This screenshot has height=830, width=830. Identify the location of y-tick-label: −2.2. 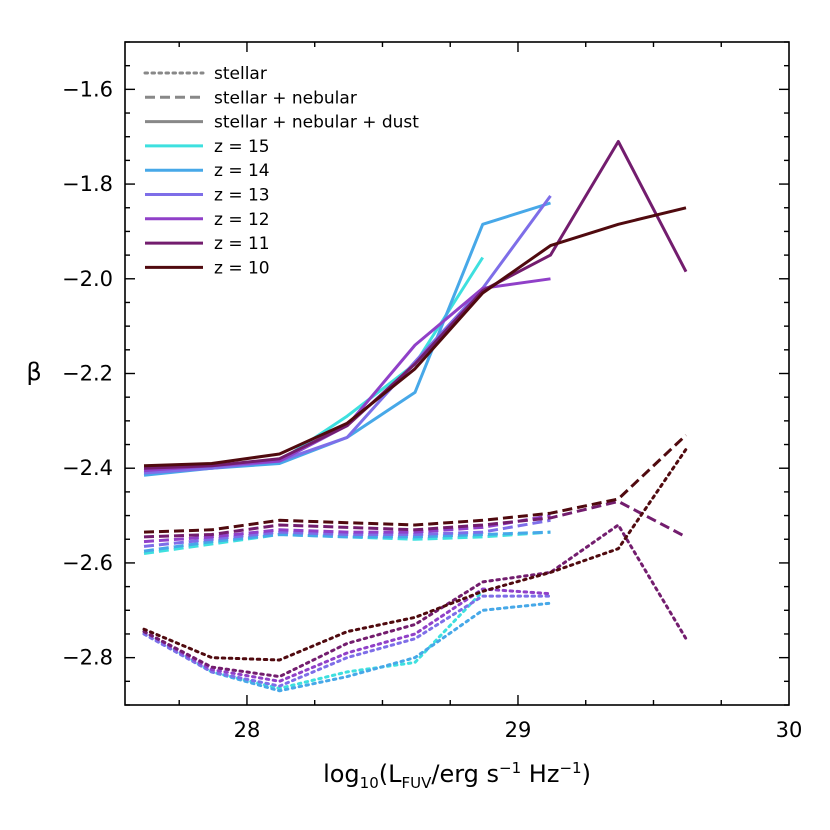
(87, 374).